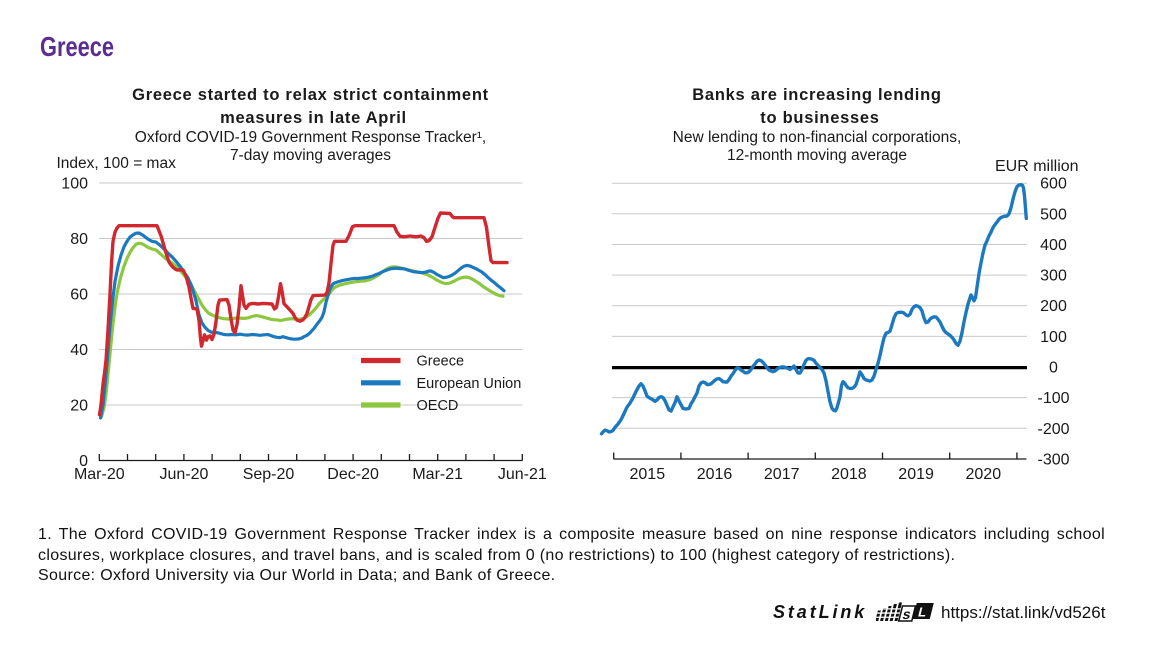 The height and width of the screenshot is (659, 1170). Describe the element at coordinates (437, 474) in the screenshot. I see `svg-text: Mar-21` at that location.